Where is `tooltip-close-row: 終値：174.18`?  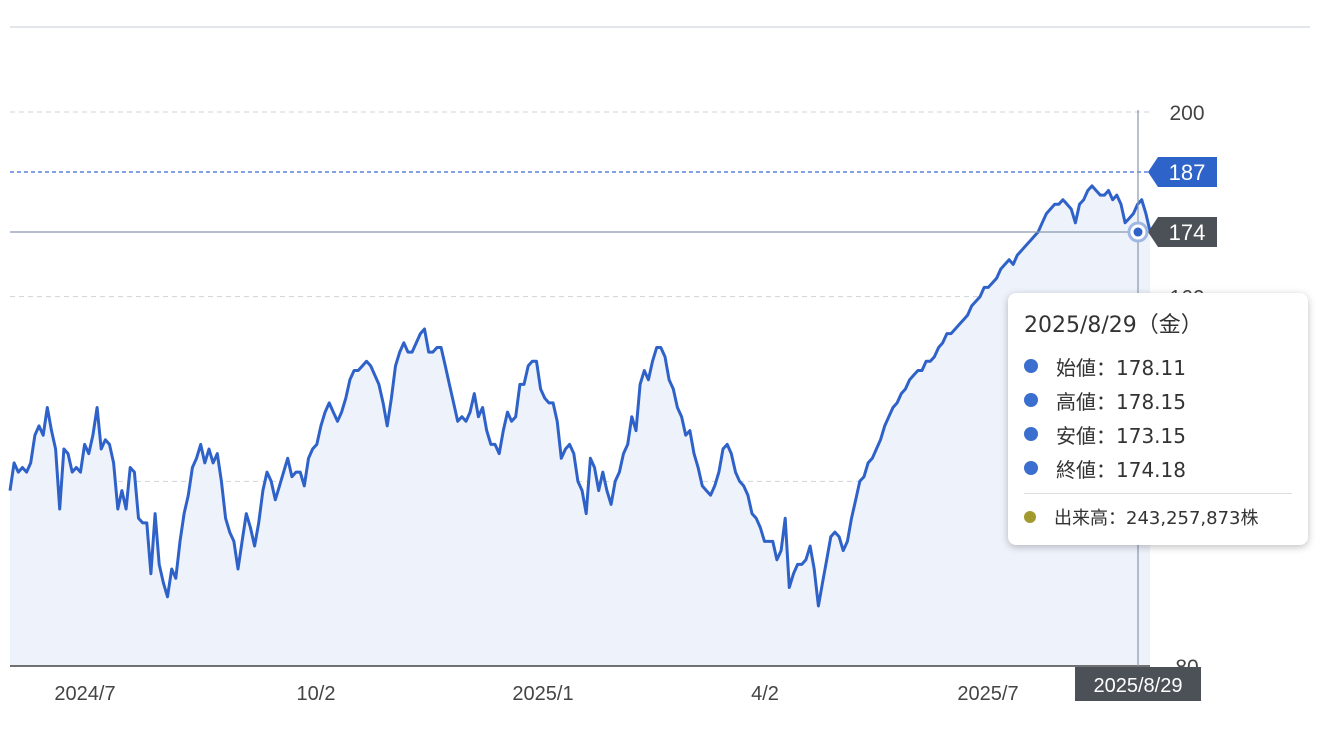 tooltip-close-row: 終値：174.18 is located at coordinates (1158, 468).